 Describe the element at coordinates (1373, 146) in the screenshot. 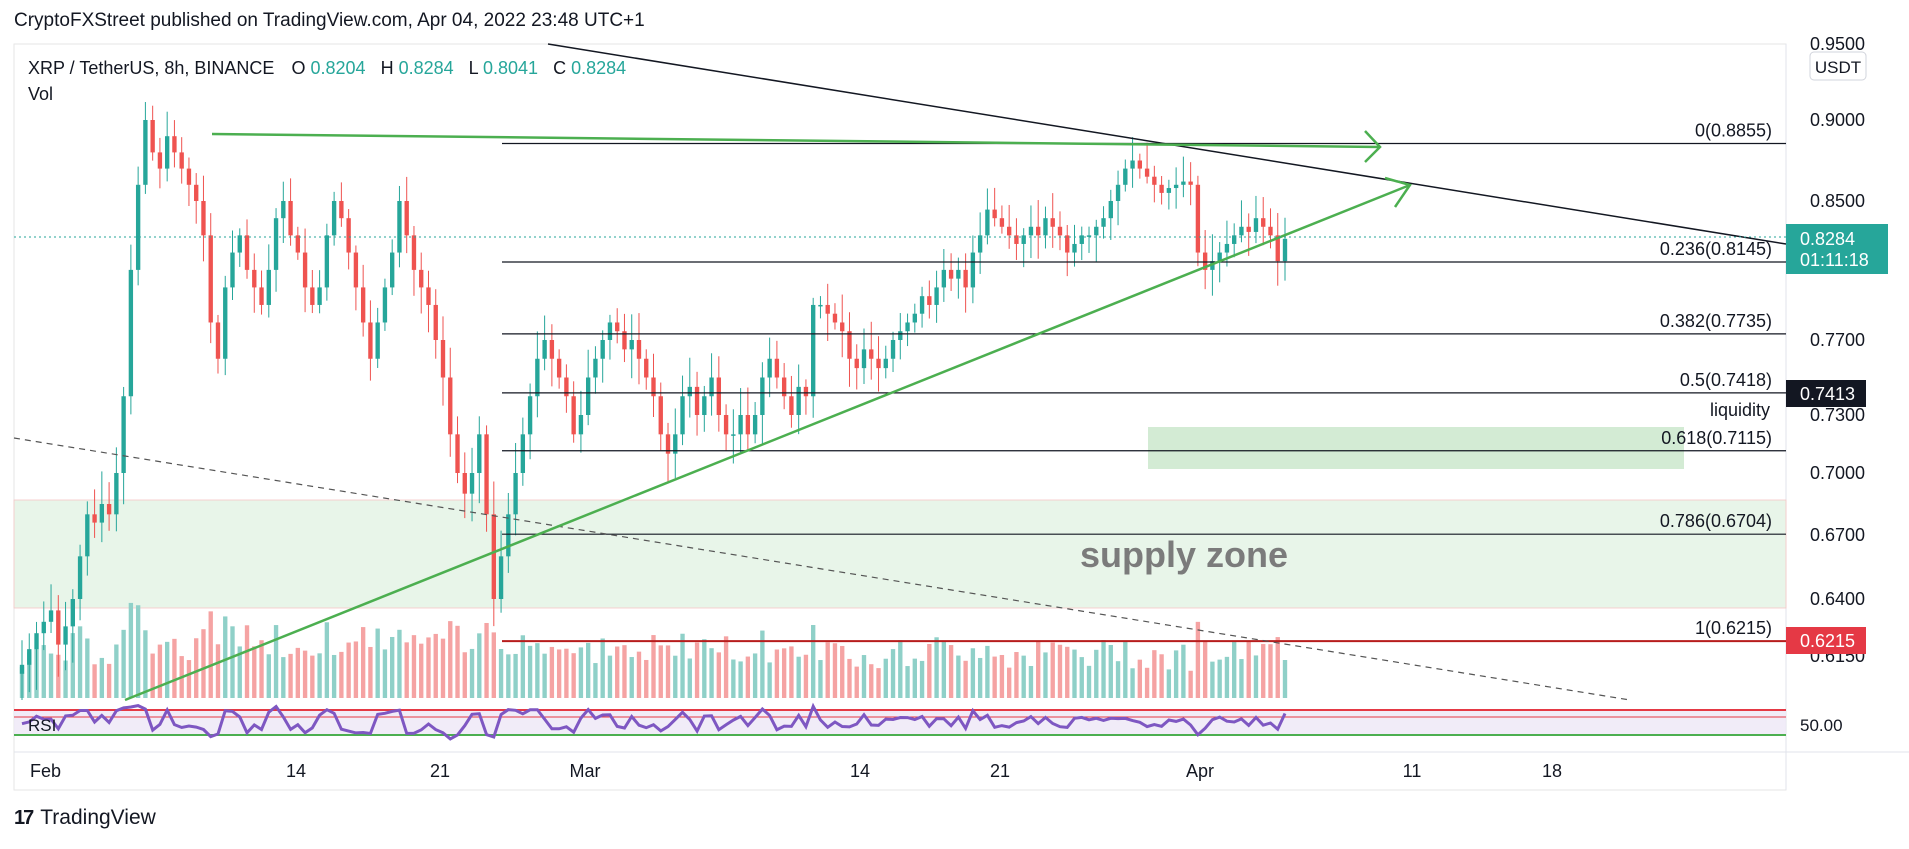

I see `resistance-arrowhead-icon` at that location.